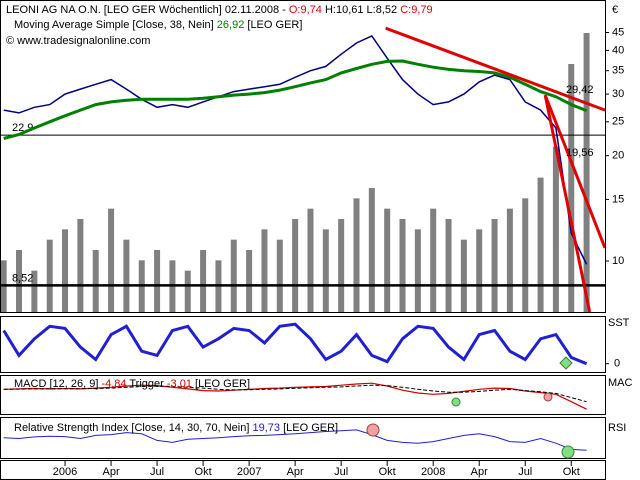  What do you see at coordinates (295, 440) in the screenshot?
I see `rsi-line` at bounding box center [295, 440].